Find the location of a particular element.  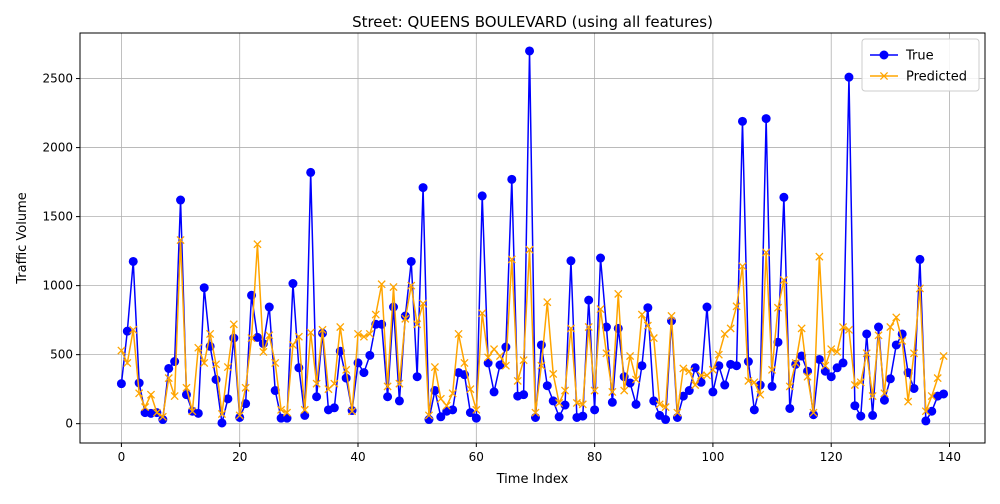

x-tick-label: 100 is located at coordinates (712, 457).